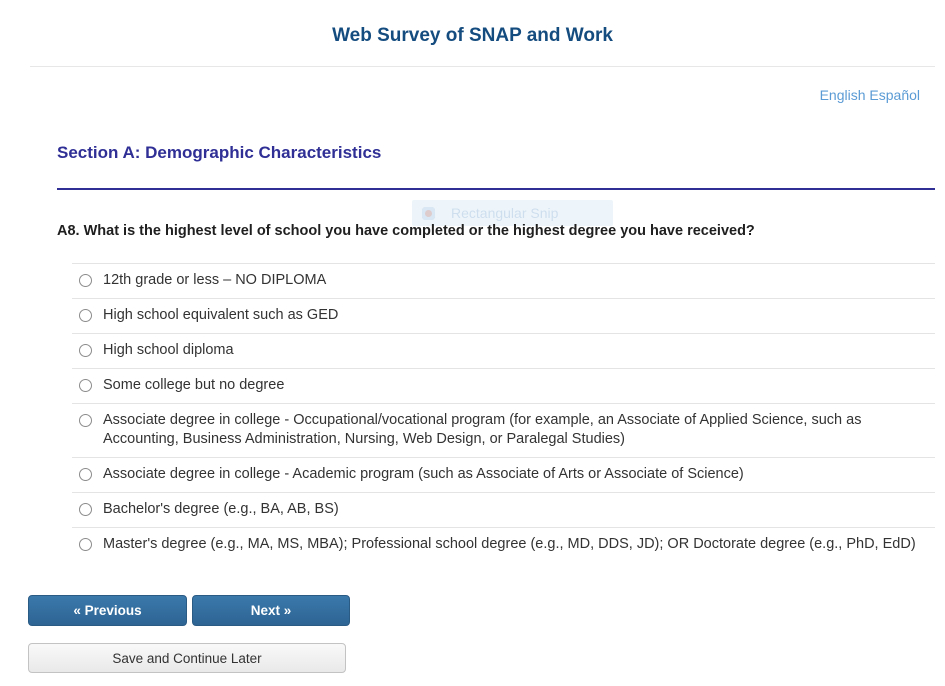  I want to click on radio-option-row: Some college but no degree, so click(503, 385).